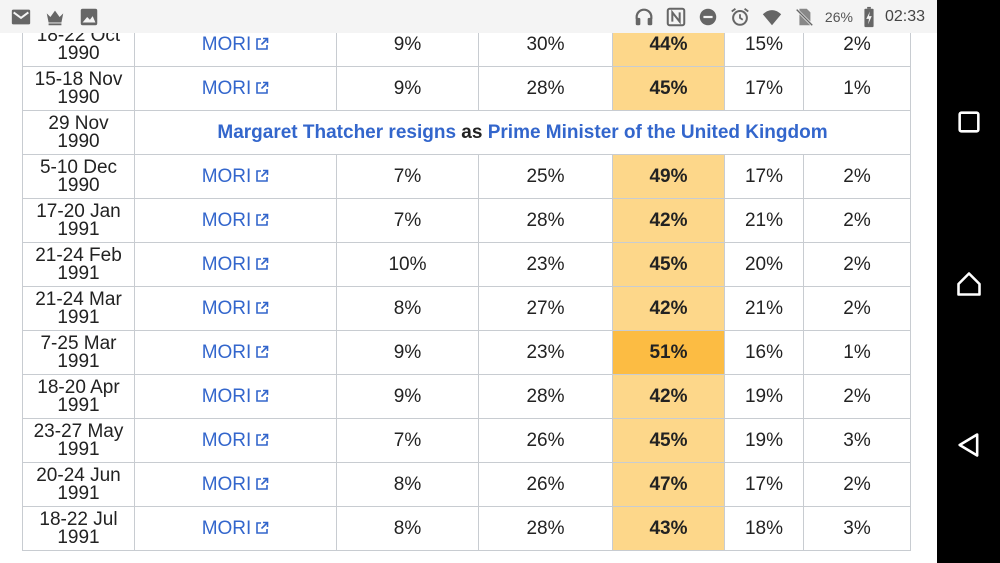 The image size is (1000, 563). Describe the element at coordinates (968, 445) in the screenshot. I see `back-button` at that location.